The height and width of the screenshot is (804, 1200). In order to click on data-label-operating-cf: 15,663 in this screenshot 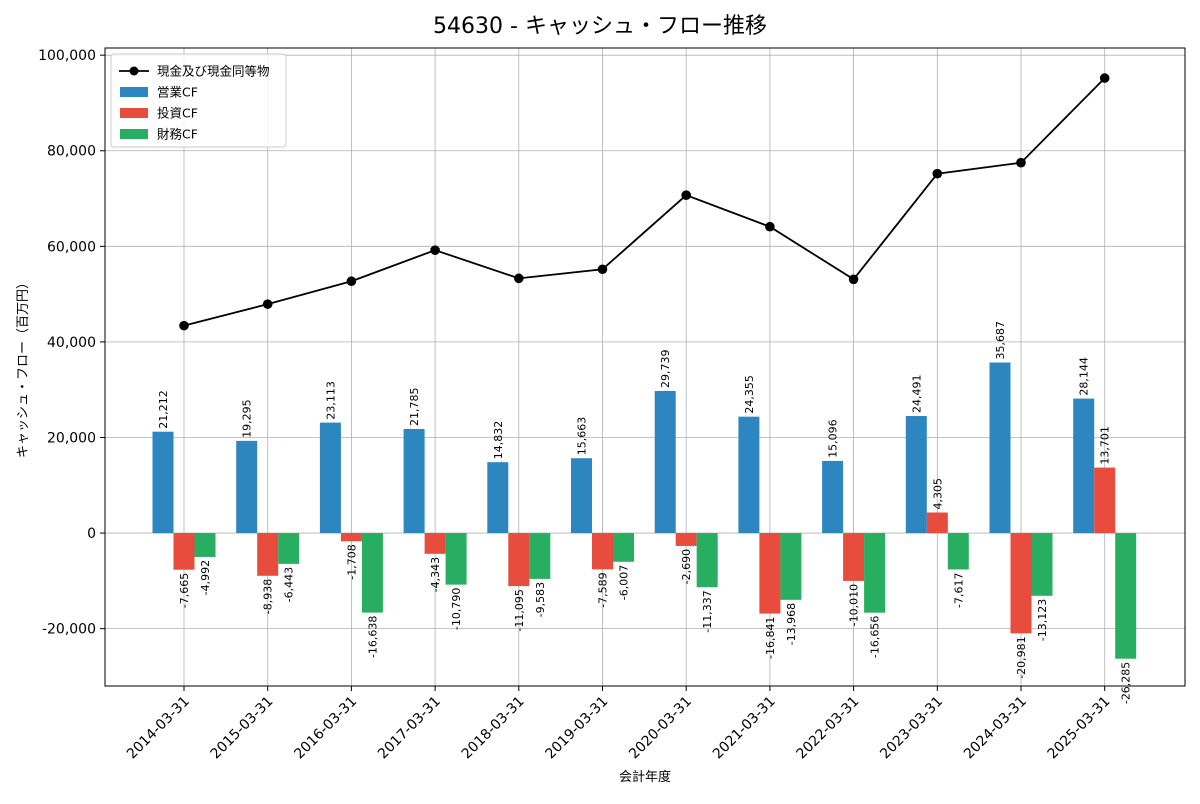, I will do `click(582, 436)`.